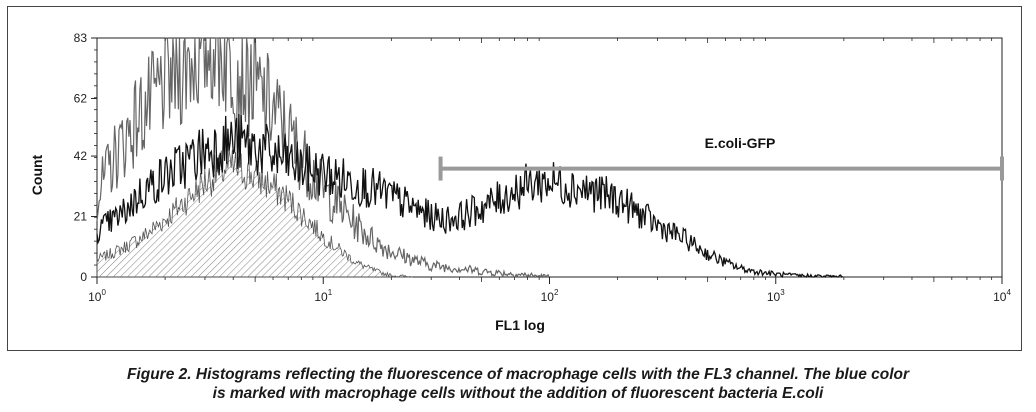 The width and height of the screenshot is (1036, 412). I want to click on x-tick-label: 10¹, so click(323, 296).